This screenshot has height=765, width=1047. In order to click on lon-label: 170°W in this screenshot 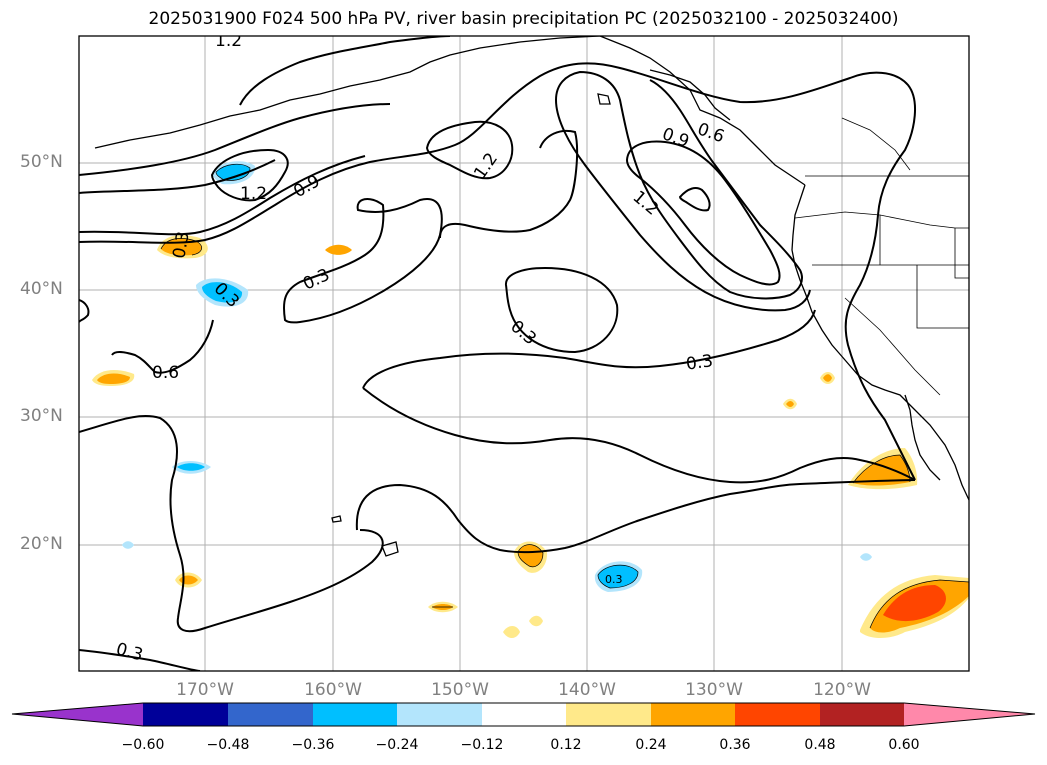, I will do `click(205, 690)`.